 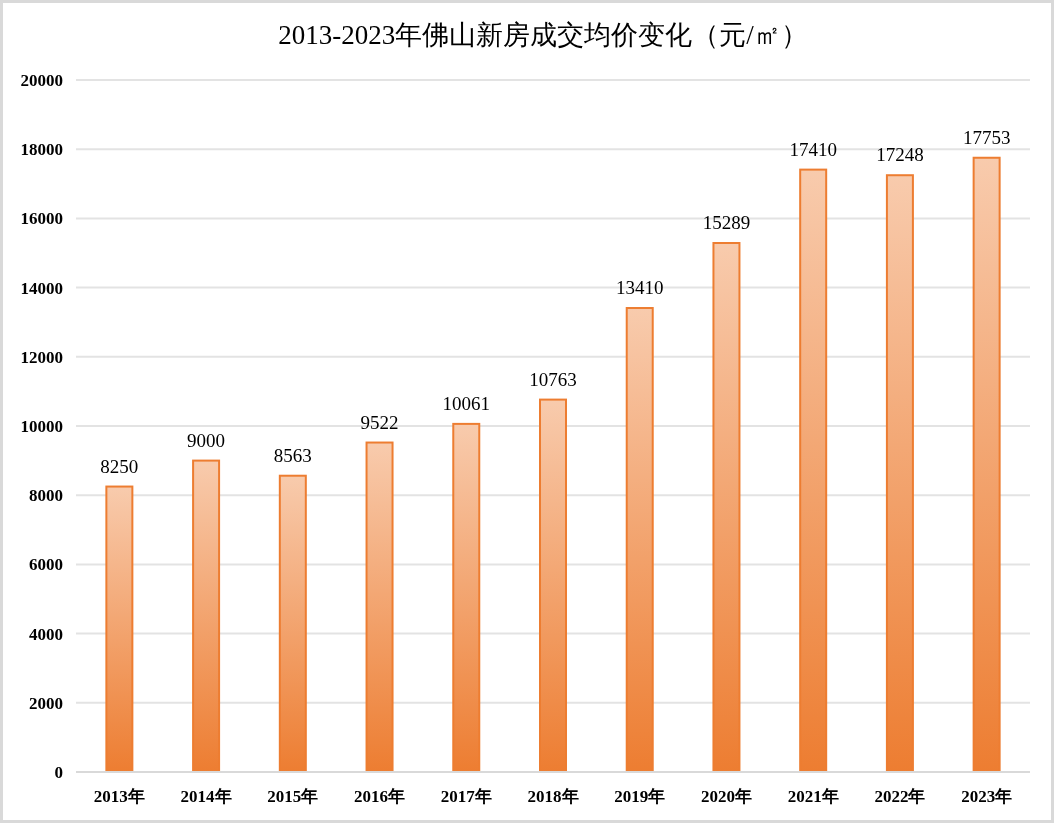 What do you see at coordinates (292, 455) in the screenshot?
I see `data-label: 8563` at bounding box center [292, 455].